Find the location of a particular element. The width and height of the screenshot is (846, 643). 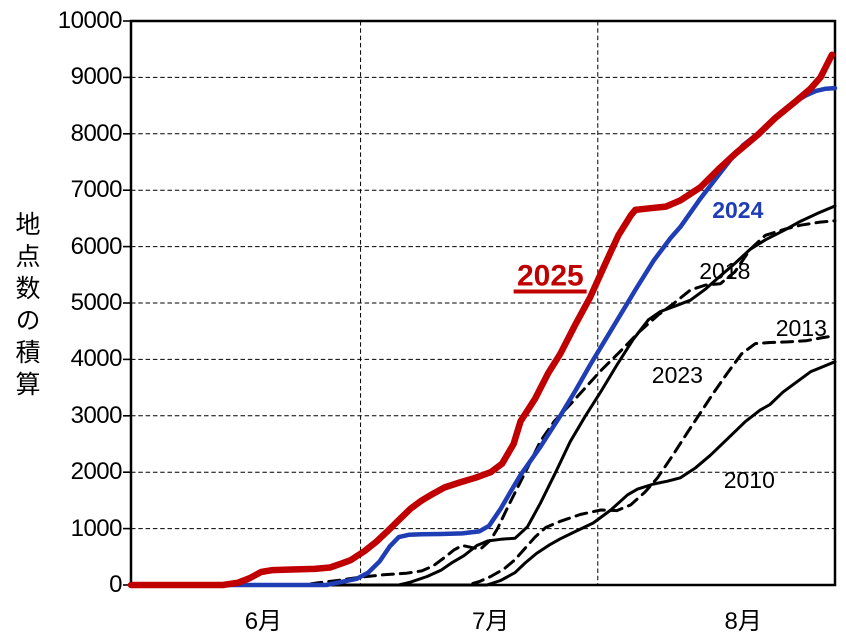

y-tick-label-1000: 1000 is located at coordinates (96, 528).